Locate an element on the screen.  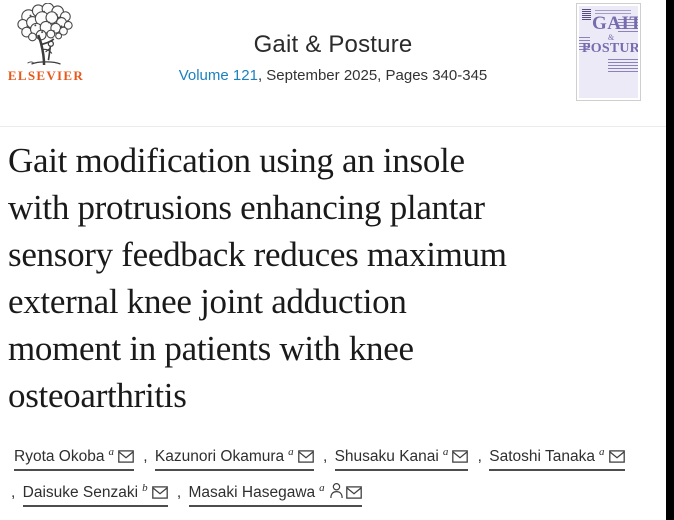
cover-title-gait: GAIT is located at coordinates (615, 23).